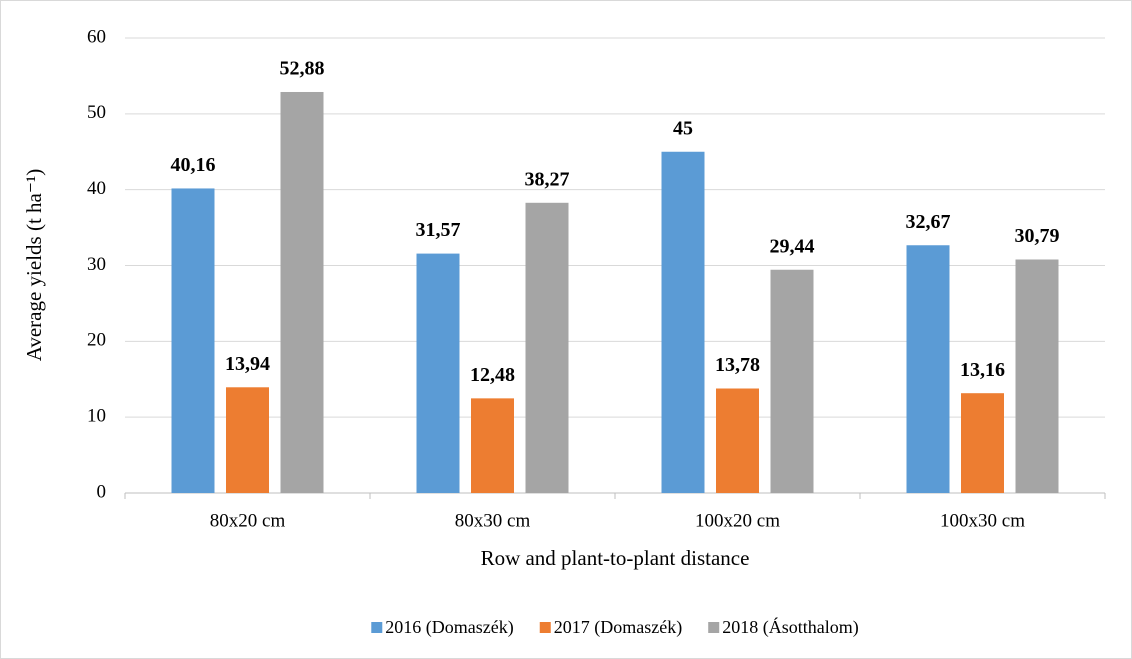 This screenshot has height=659, width=1132. Describe the element at coordinates (928, 222) in the screenshot. I see `data-label: 32,67` at that location.